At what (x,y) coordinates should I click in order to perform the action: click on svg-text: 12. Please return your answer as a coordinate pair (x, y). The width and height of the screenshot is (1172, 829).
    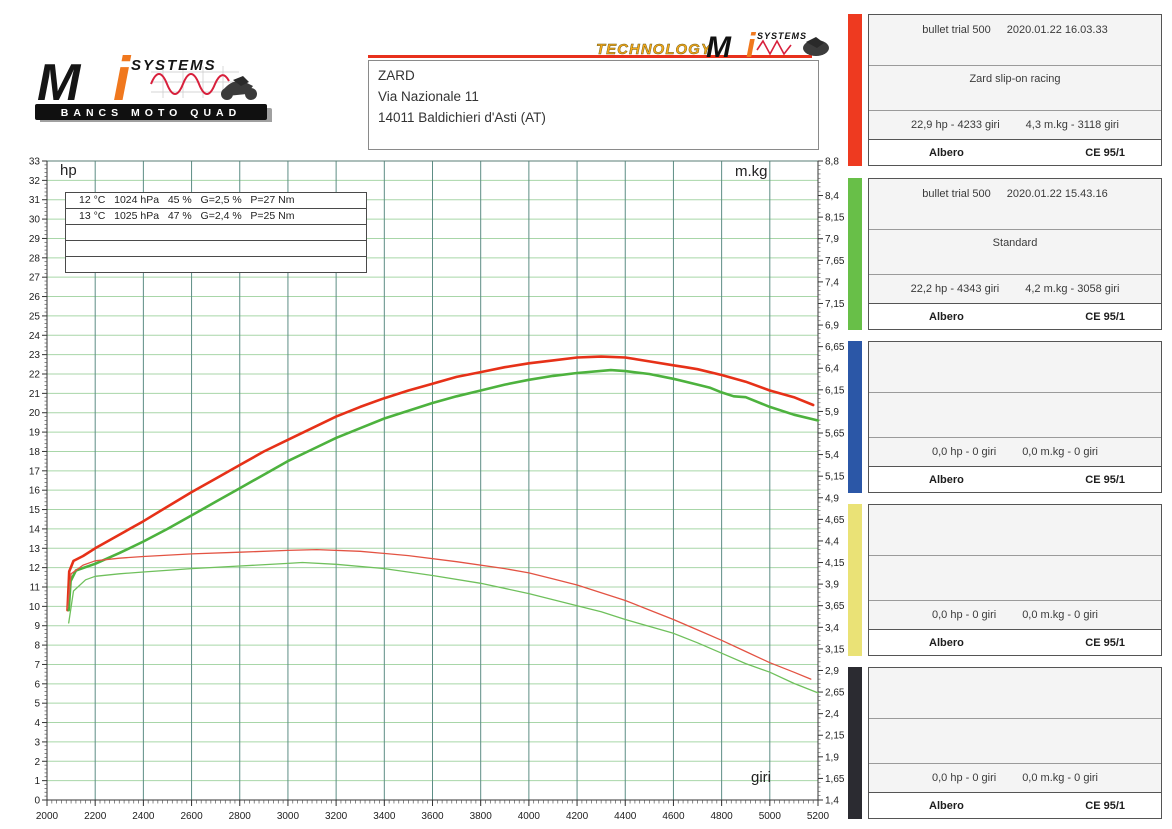
    Looking at the image, I should click on (35, 568).